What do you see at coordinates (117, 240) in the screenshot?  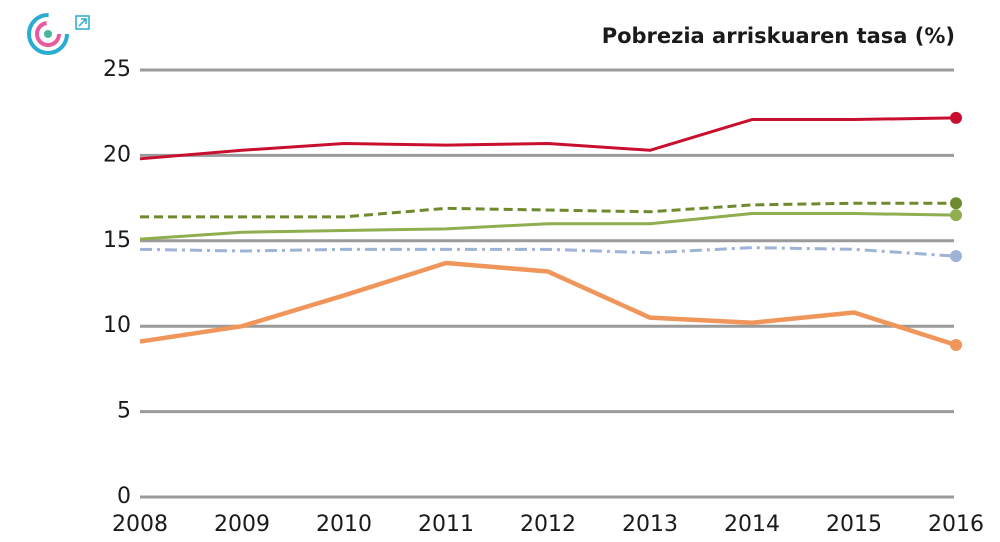 I see `y-tick-label: 15` at bounding box center [117, 240].